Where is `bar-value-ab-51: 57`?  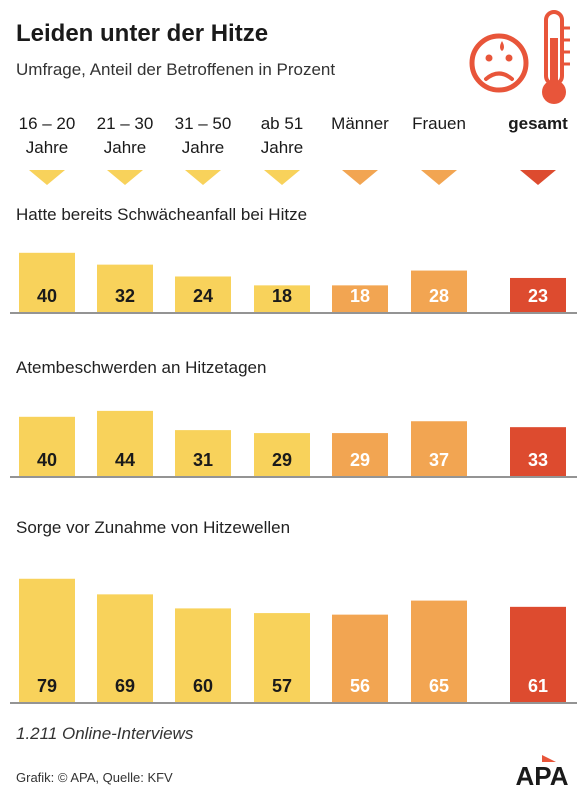
bar-value-ab-51: 57 is located at coordinates (282, 686).